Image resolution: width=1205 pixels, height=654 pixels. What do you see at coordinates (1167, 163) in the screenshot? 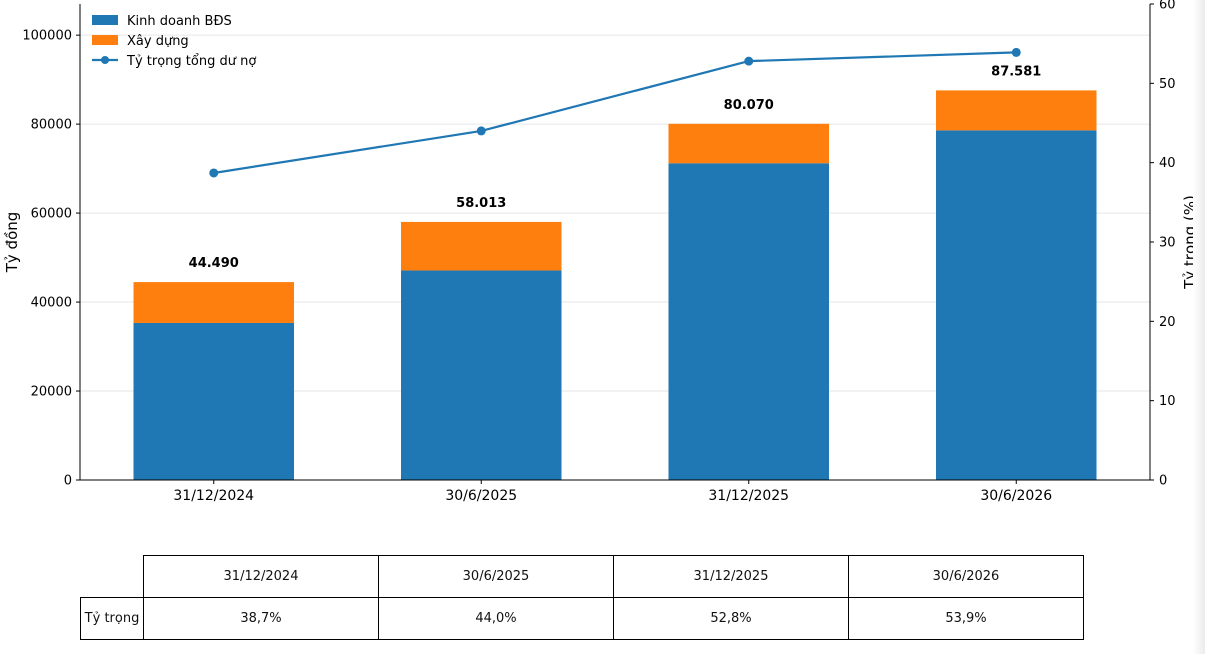
I see `y2-tick-label: 40` at bounding box center [1167, 163].